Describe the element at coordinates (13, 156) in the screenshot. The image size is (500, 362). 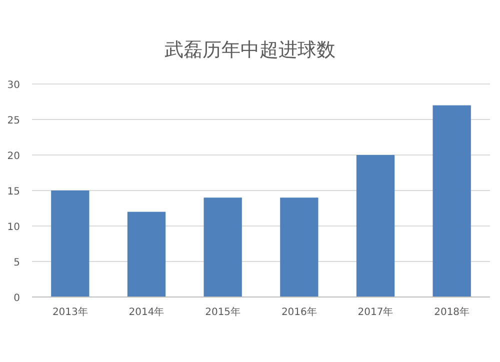
I see `y-tick-label: 20` at that location.